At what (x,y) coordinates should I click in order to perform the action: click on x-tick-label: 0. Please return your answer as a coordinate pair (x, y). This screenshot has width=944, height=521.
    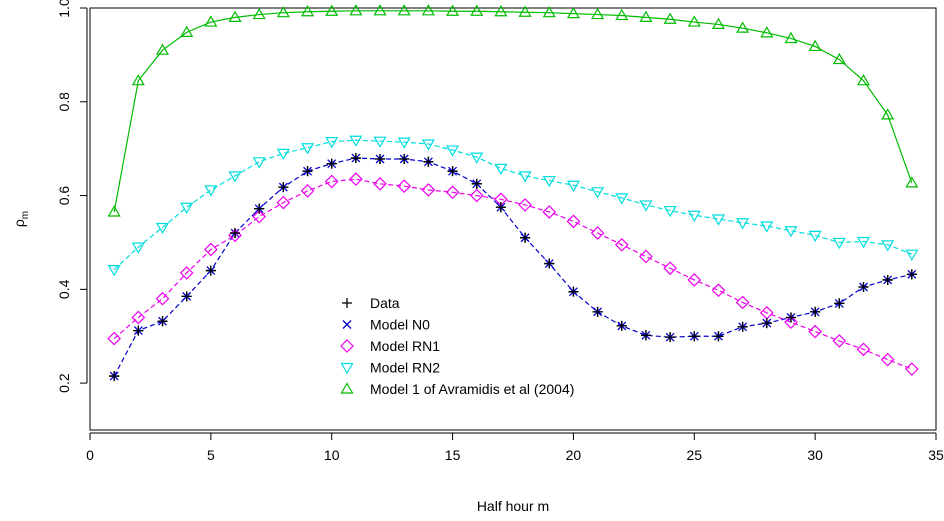
    Looking at the image, I should click on (90, 455).